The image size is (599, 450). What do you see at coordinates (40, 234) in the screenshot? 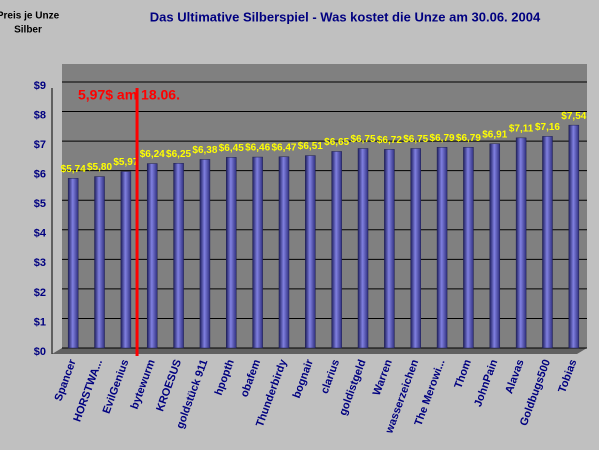
I see `y-tick-label: $4` at bounding box center [40, 234].